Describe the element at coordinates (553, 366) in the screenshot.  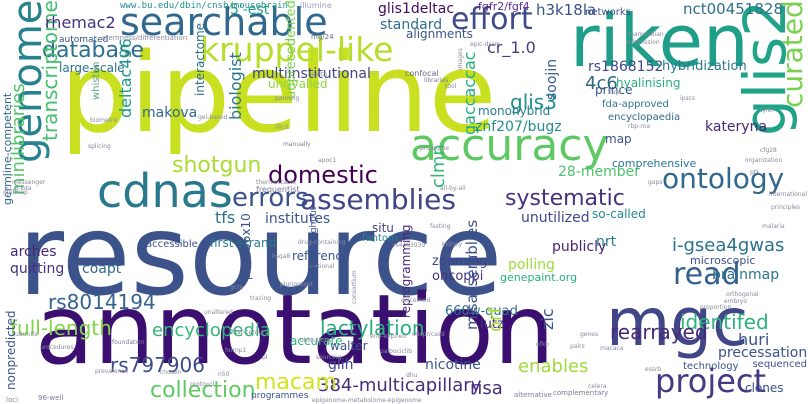
I see `word-enables: enables` at that location.